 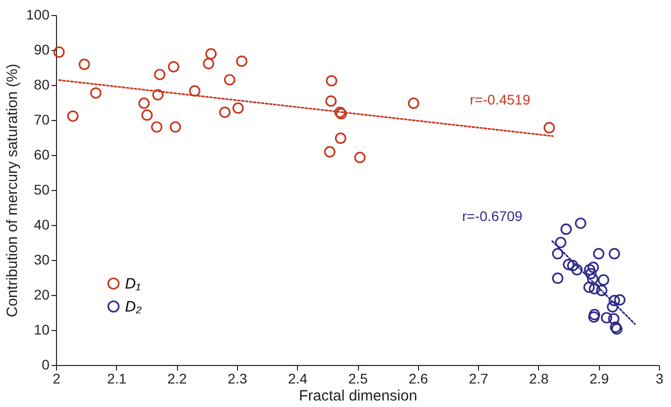 What do you see at coordinates (42, 84) in the screenshot?
I see `y-tick-label: 80` at bounding box center [42, 84].